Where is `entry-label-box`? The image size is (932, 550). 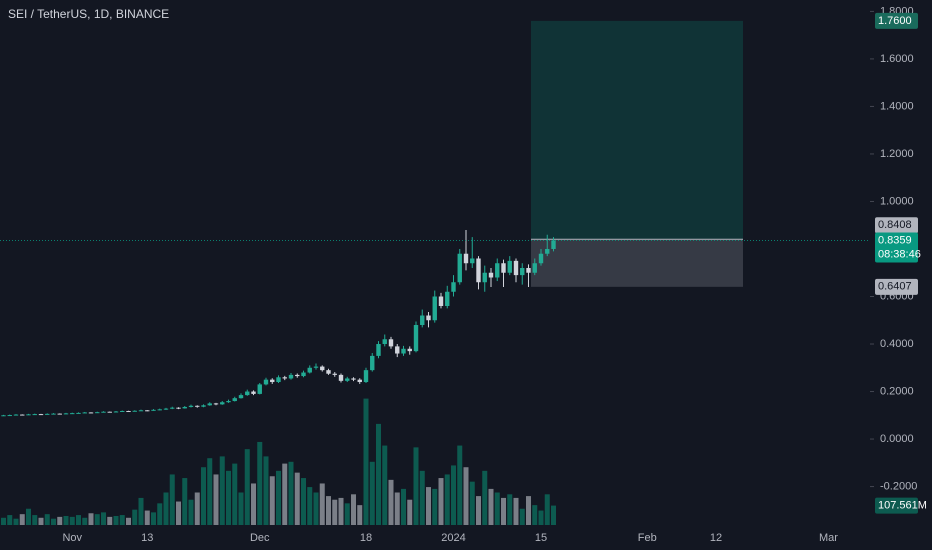
entry-label-box is located at coordinates (896, 225).